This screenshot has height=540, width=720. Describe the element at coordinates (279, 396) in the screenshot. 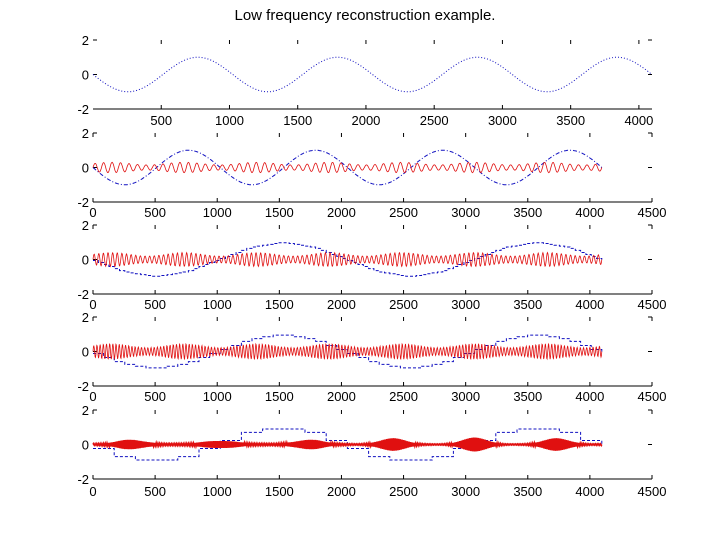

I see `panel-4-xtick-label: 1500` at that location.